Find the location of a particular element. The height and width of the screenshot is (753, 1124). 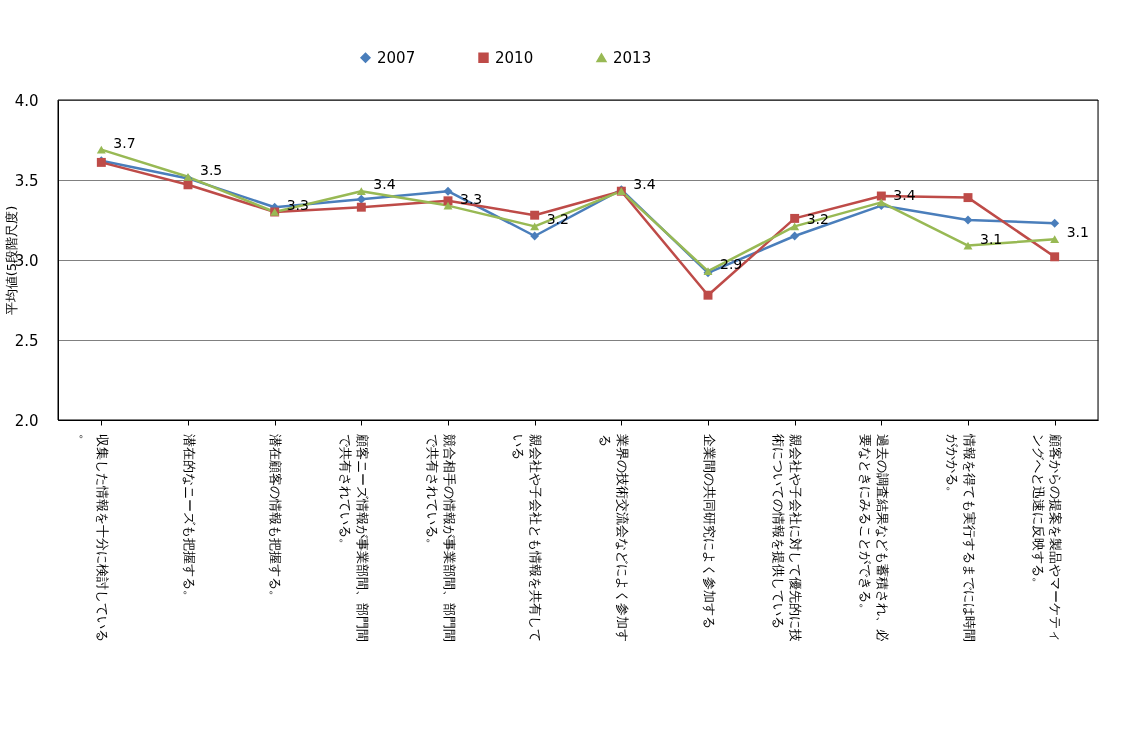

data-label: 3.7 is located at coordinates (124, 142).